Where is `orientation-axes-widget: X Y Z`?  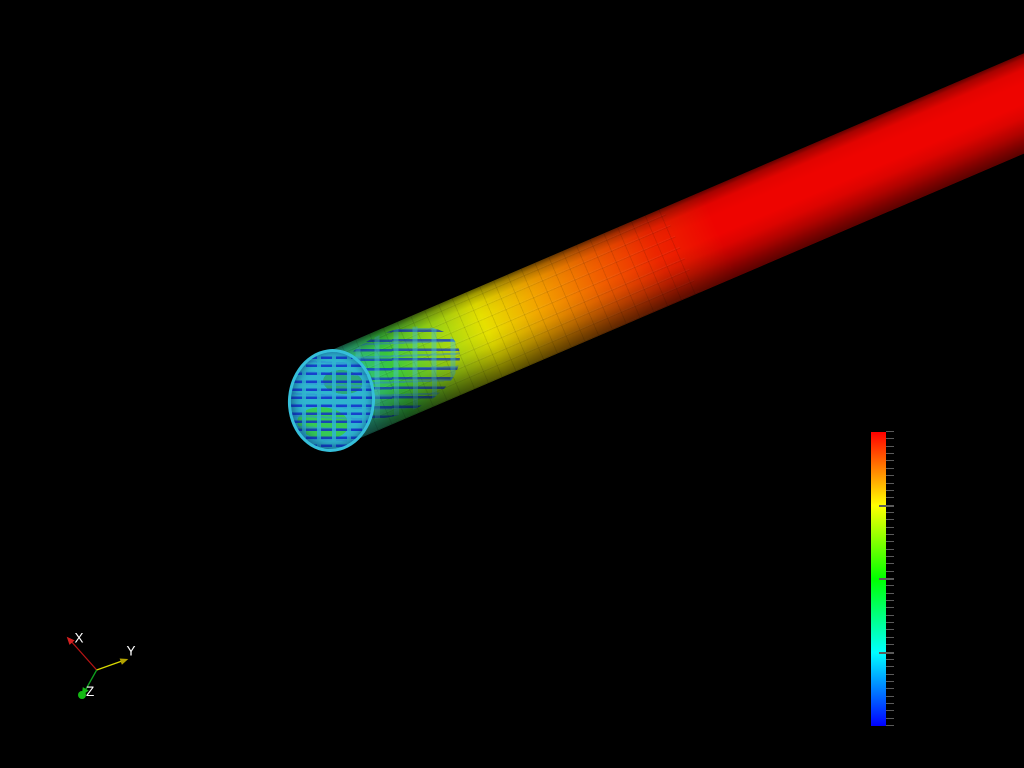
orientation-axes-widget: X Y Z is located at coordinates (101, 665).